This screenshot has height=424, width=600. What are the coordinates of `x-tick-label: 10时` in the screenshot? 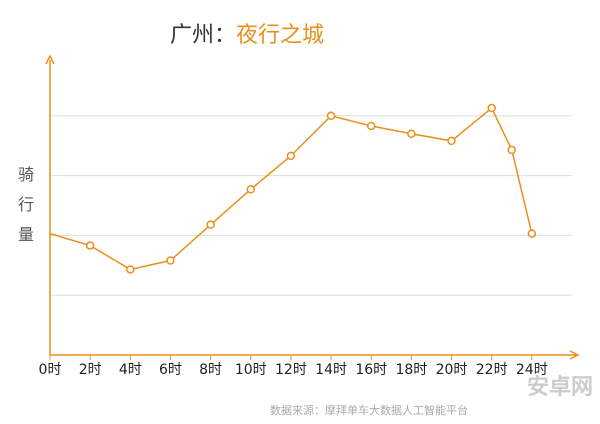 It's located at (251, 370).